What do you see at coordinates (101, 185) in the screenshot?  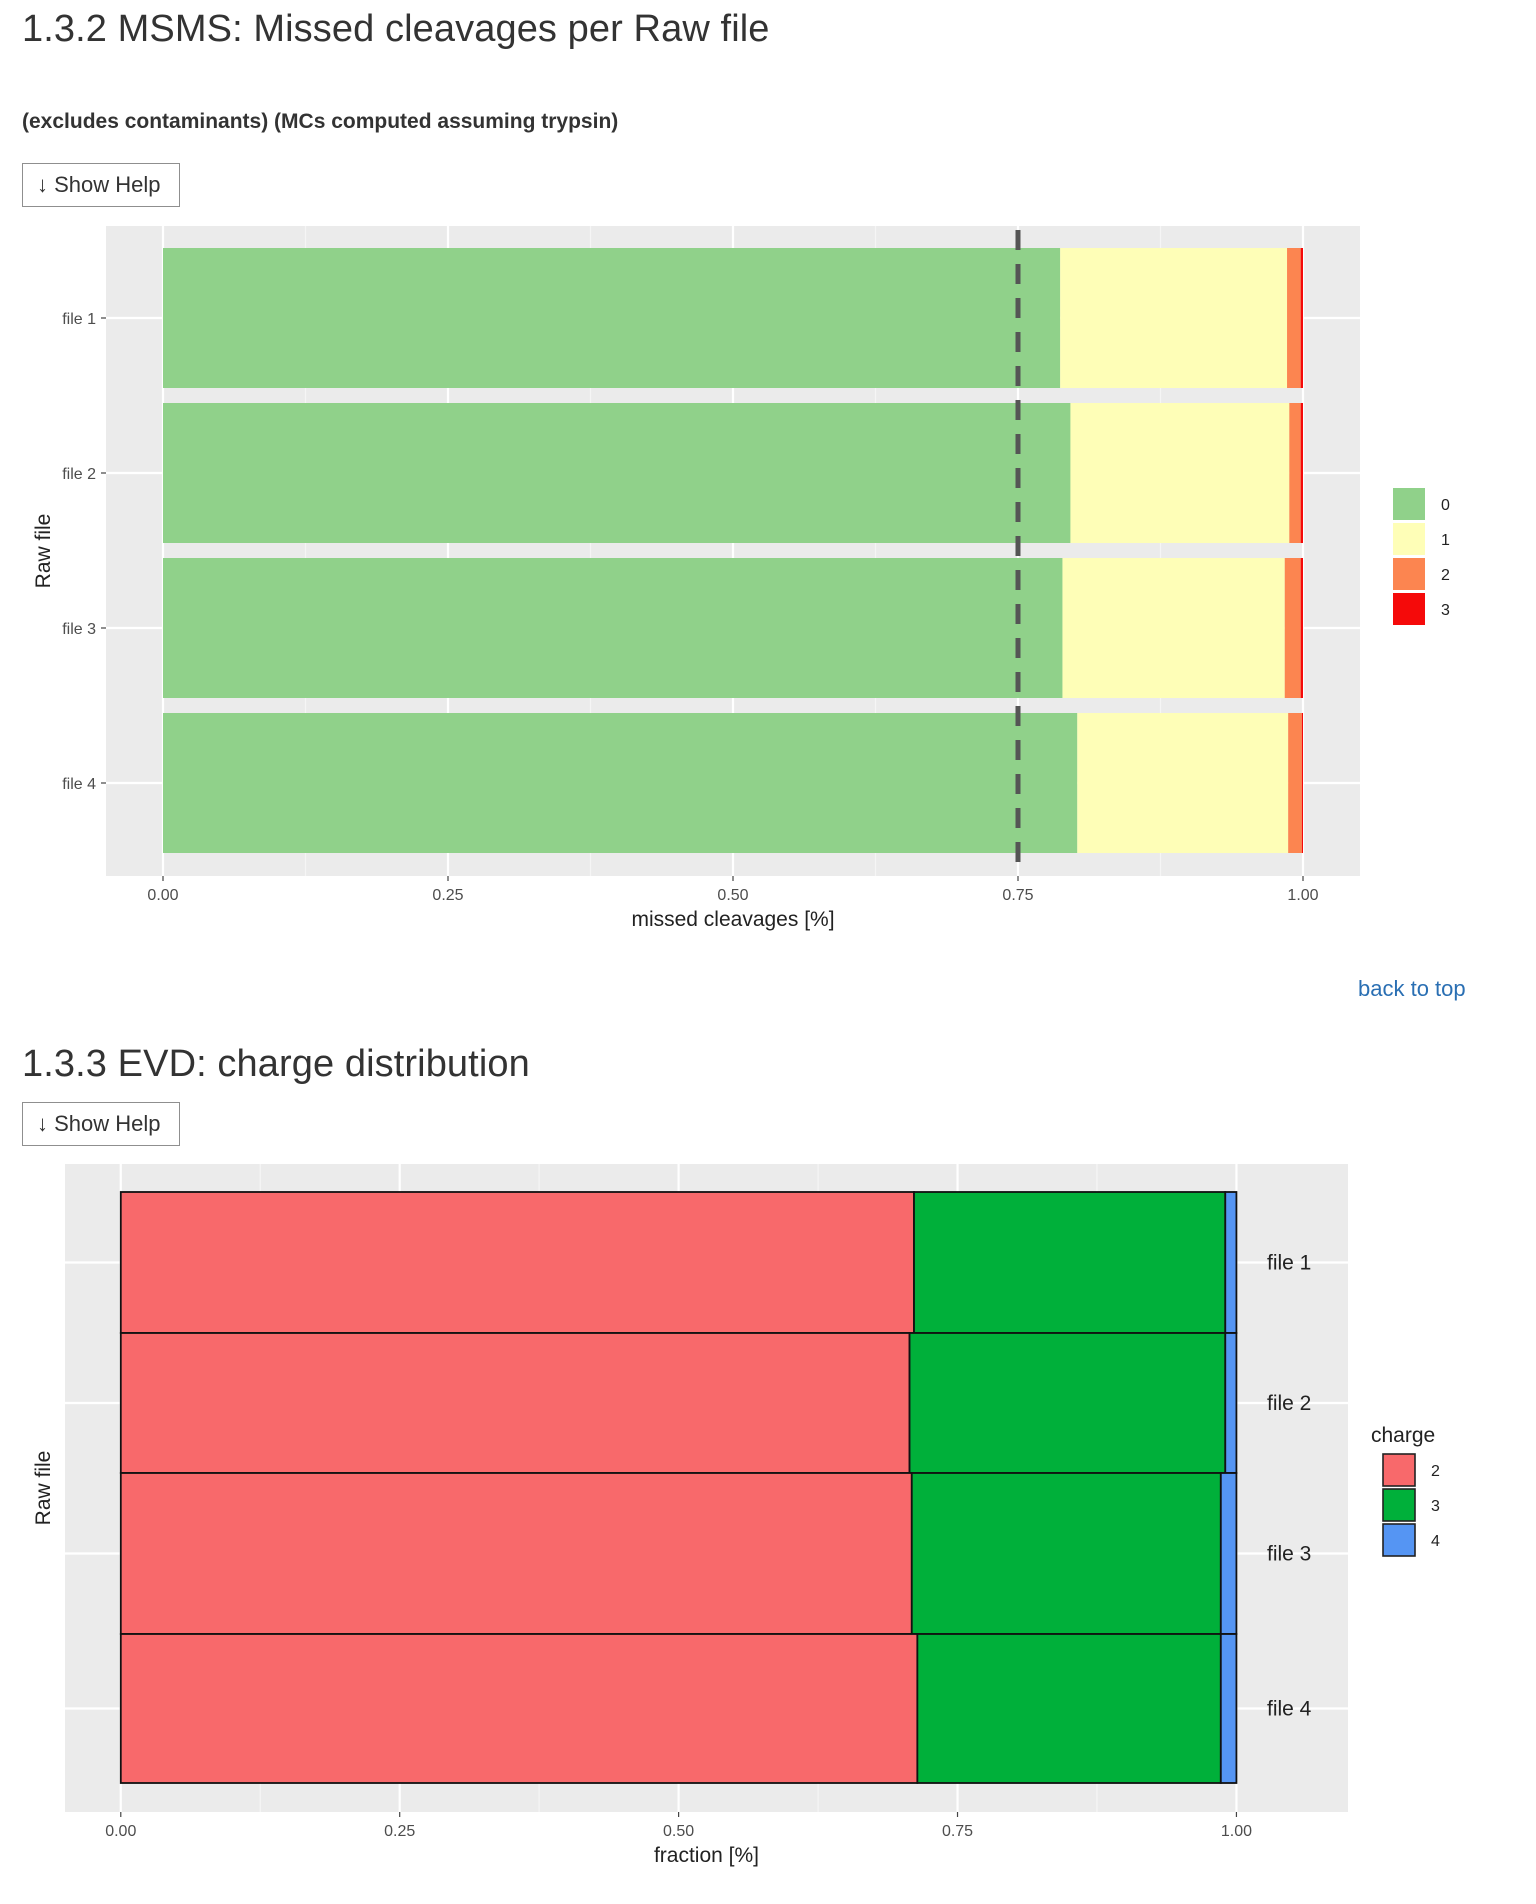 I see `show-help-button-1: ↓ Show Help` at bounding box center [101, 185].